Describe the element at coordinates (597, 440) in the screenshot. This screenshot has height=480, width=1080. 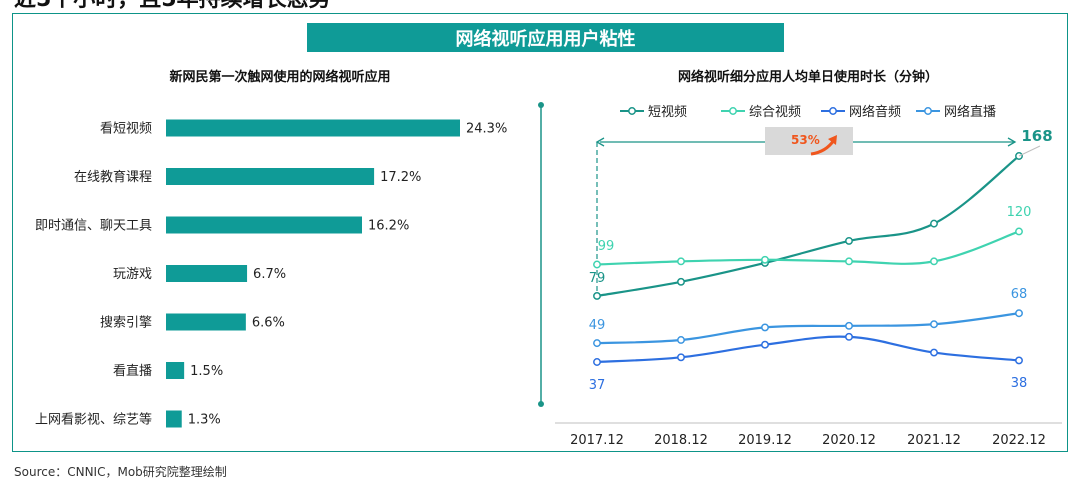
I see `x-tick-label: 2017.12` at that location.